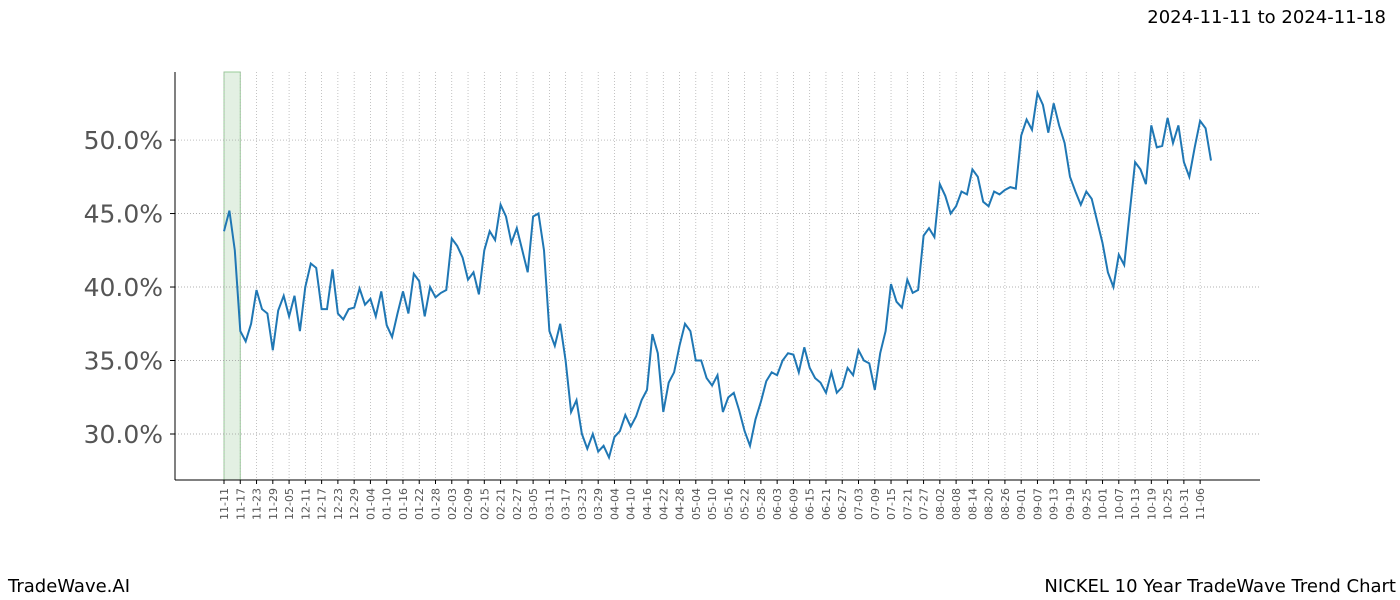 The height and width of the screenshot is (600, 1400). I want to click on x-tick-label: 03-23, so click(582, 504).